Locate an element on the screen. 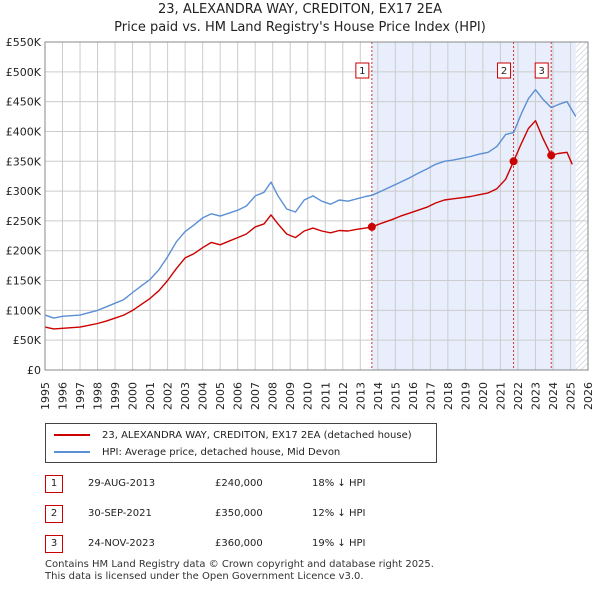 The height and width of the screenshot is (590, 600). transaction-date: 29-AUG-2013 is located at coordinates (122, 483).